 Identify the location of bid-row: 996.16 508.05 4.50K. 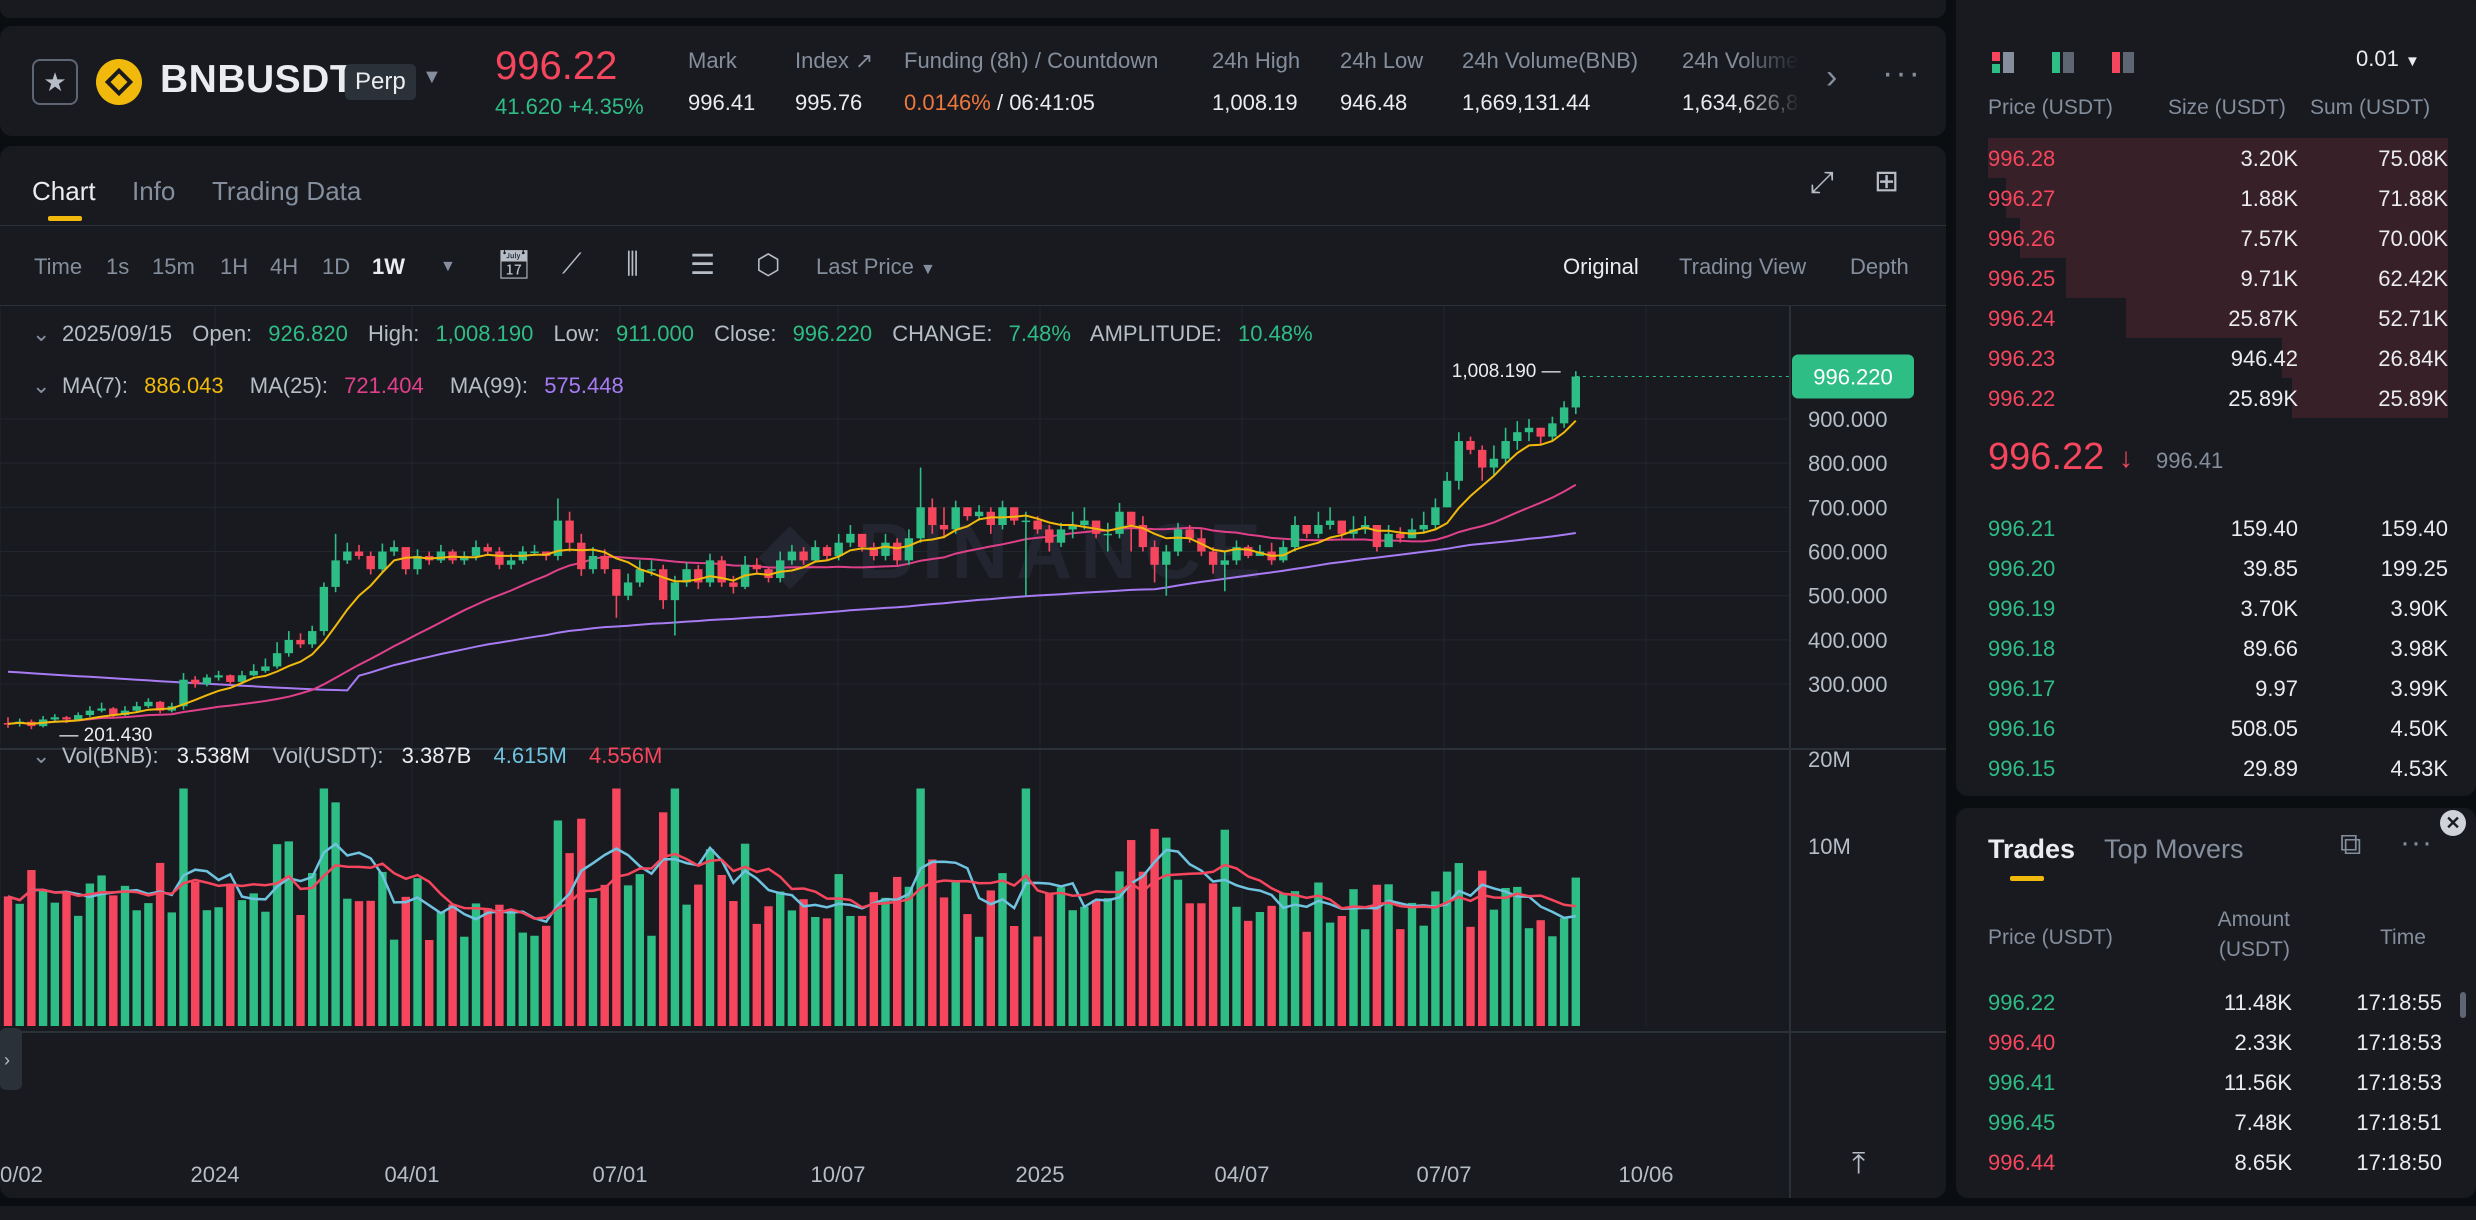
(2218, 728).